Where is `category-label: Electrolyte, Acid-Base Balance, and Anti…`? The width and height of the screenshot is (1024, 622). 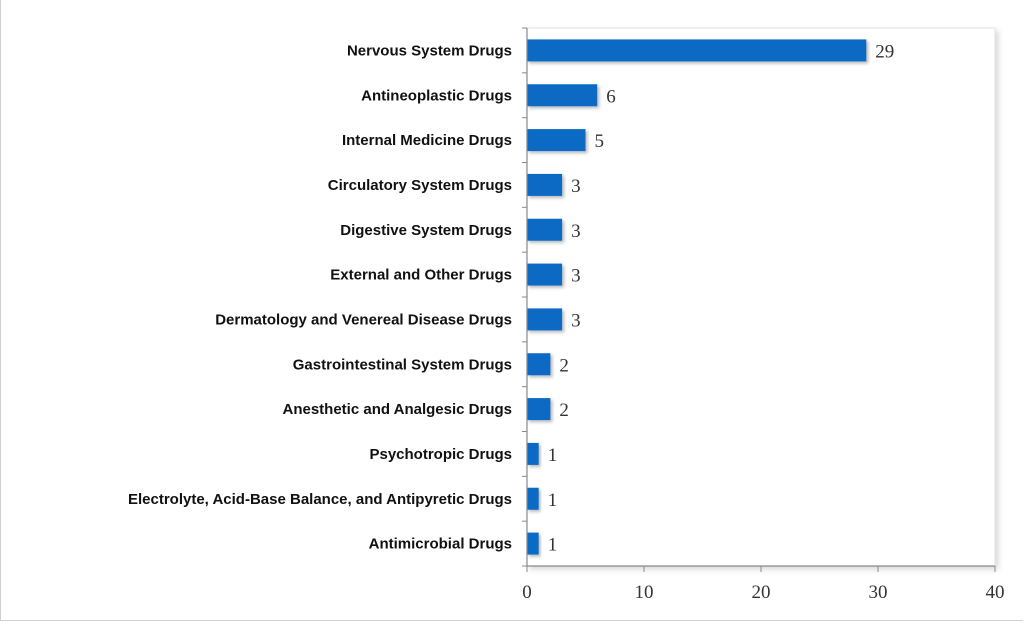
category-label: Electrolyte, Acid-Base Balance, and Anti… is located at coordinates (320, 499).